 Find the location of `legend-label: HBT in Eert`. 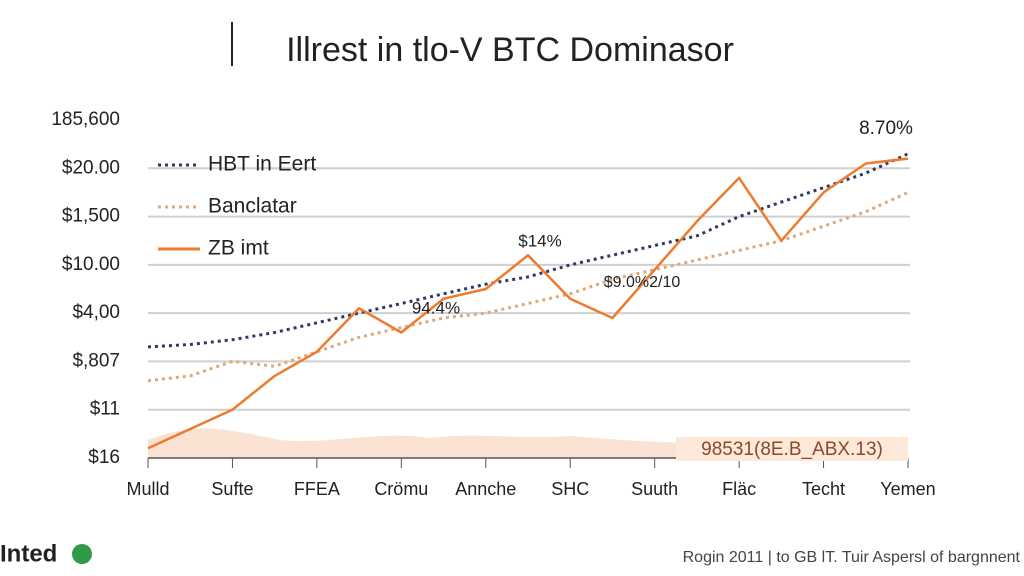

legend-label: HBT in Eert is located at coordinates (262, 164).